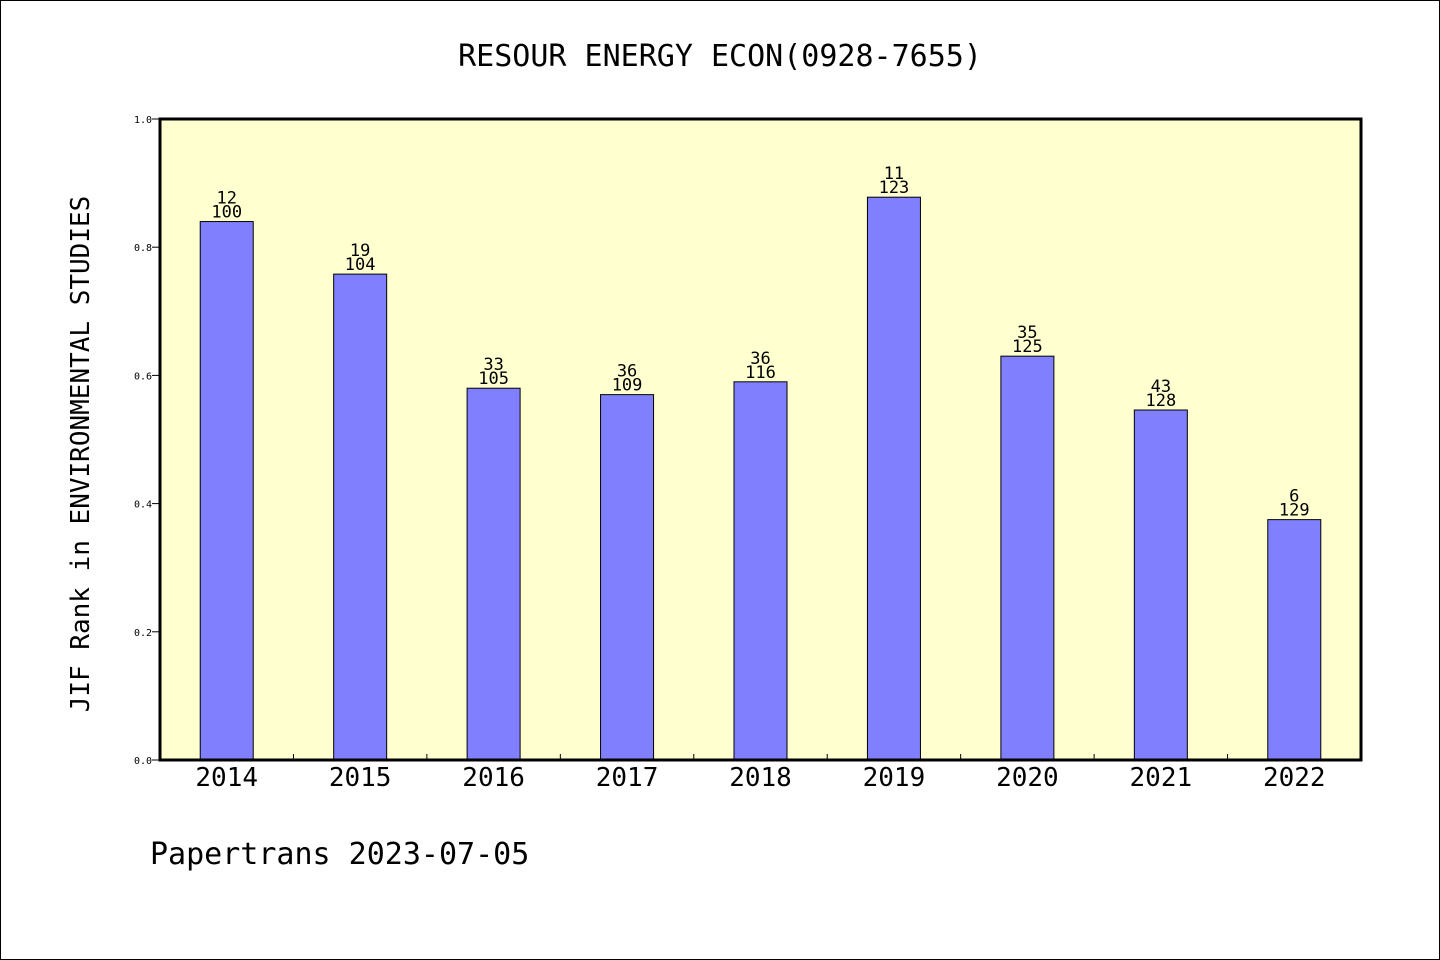  Describe the element at coordinates (760, 778) in the screenshot. I see `x-tick-label: 2018` at that location.